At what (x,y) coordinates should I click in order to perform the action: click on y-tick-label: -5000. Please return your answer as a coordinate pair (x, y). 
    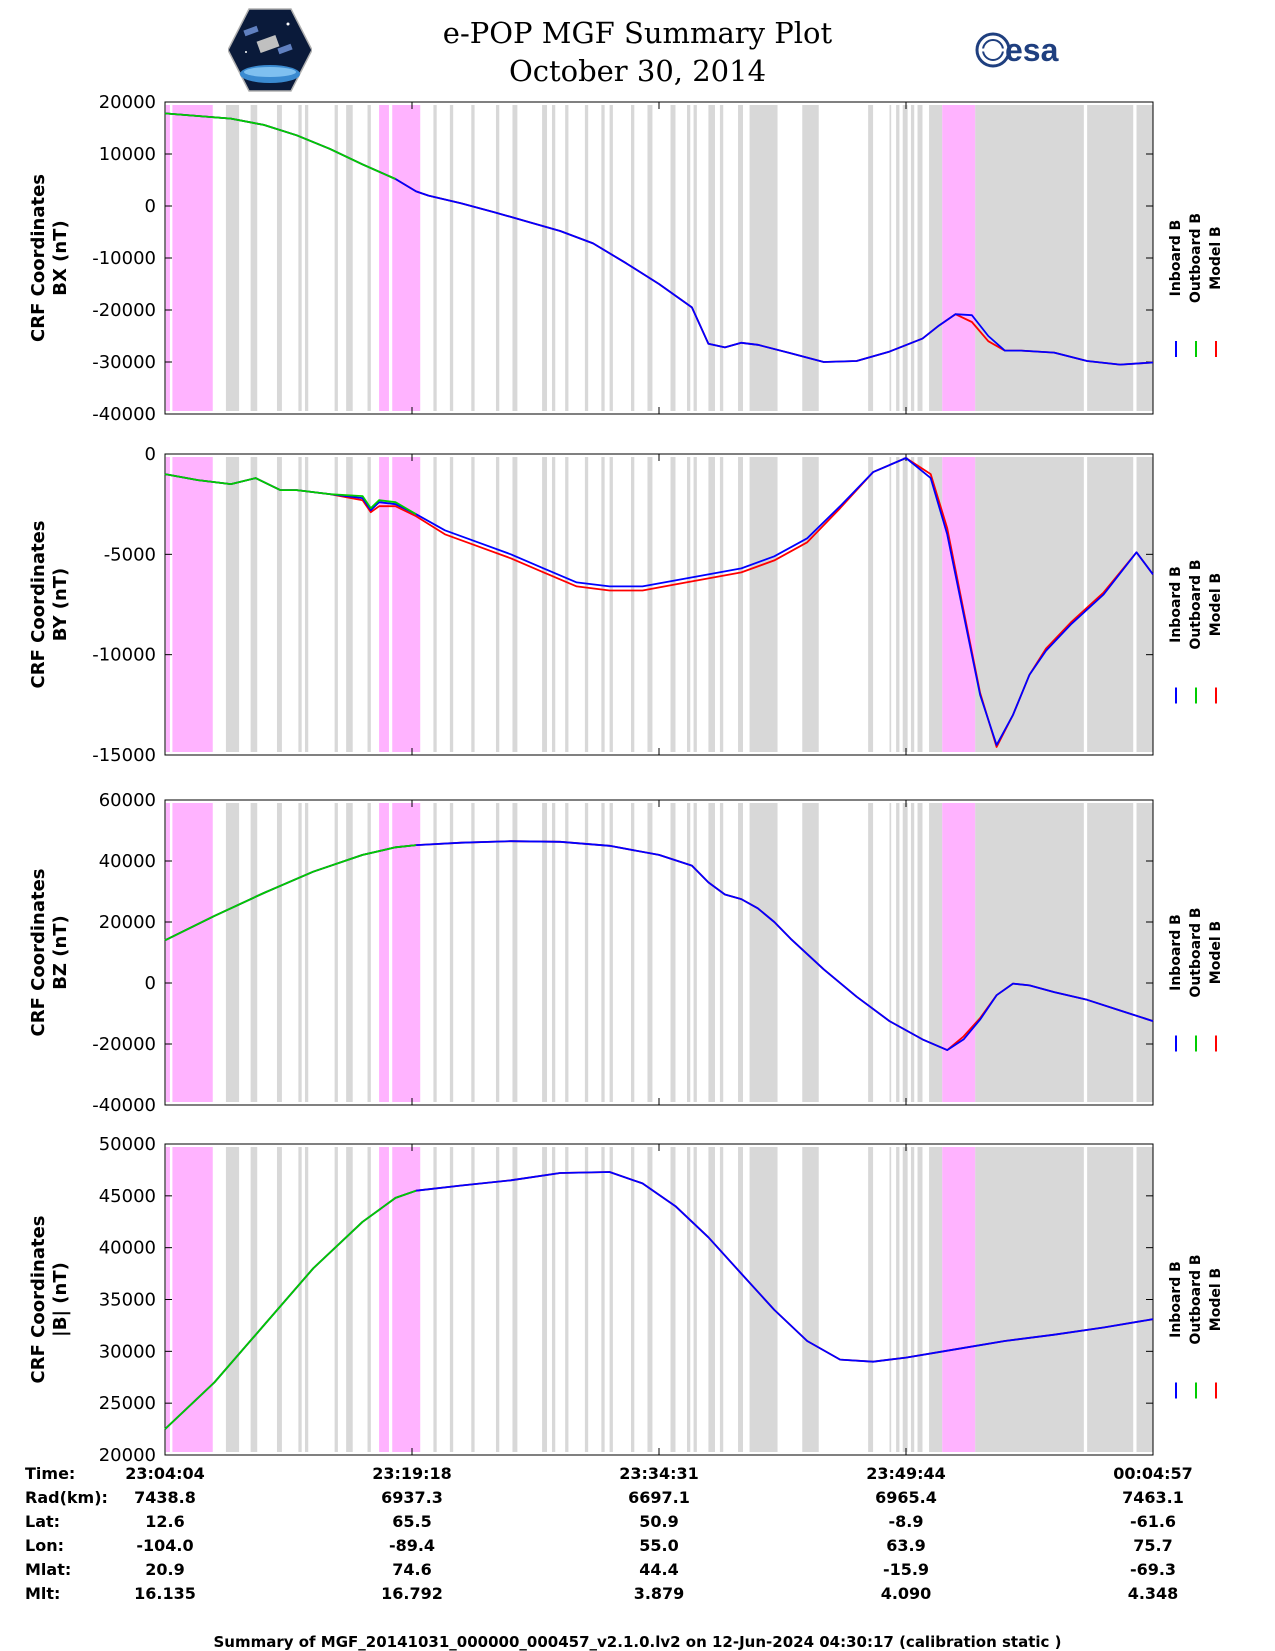
    Looking at the image, I should click on (130, 554).